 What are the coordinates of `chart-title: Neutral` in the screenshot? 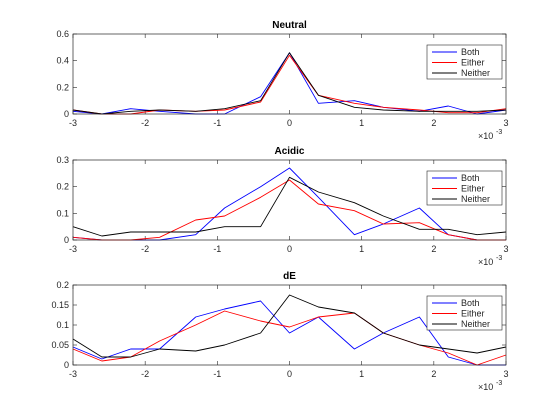 It's located at (289, 25).